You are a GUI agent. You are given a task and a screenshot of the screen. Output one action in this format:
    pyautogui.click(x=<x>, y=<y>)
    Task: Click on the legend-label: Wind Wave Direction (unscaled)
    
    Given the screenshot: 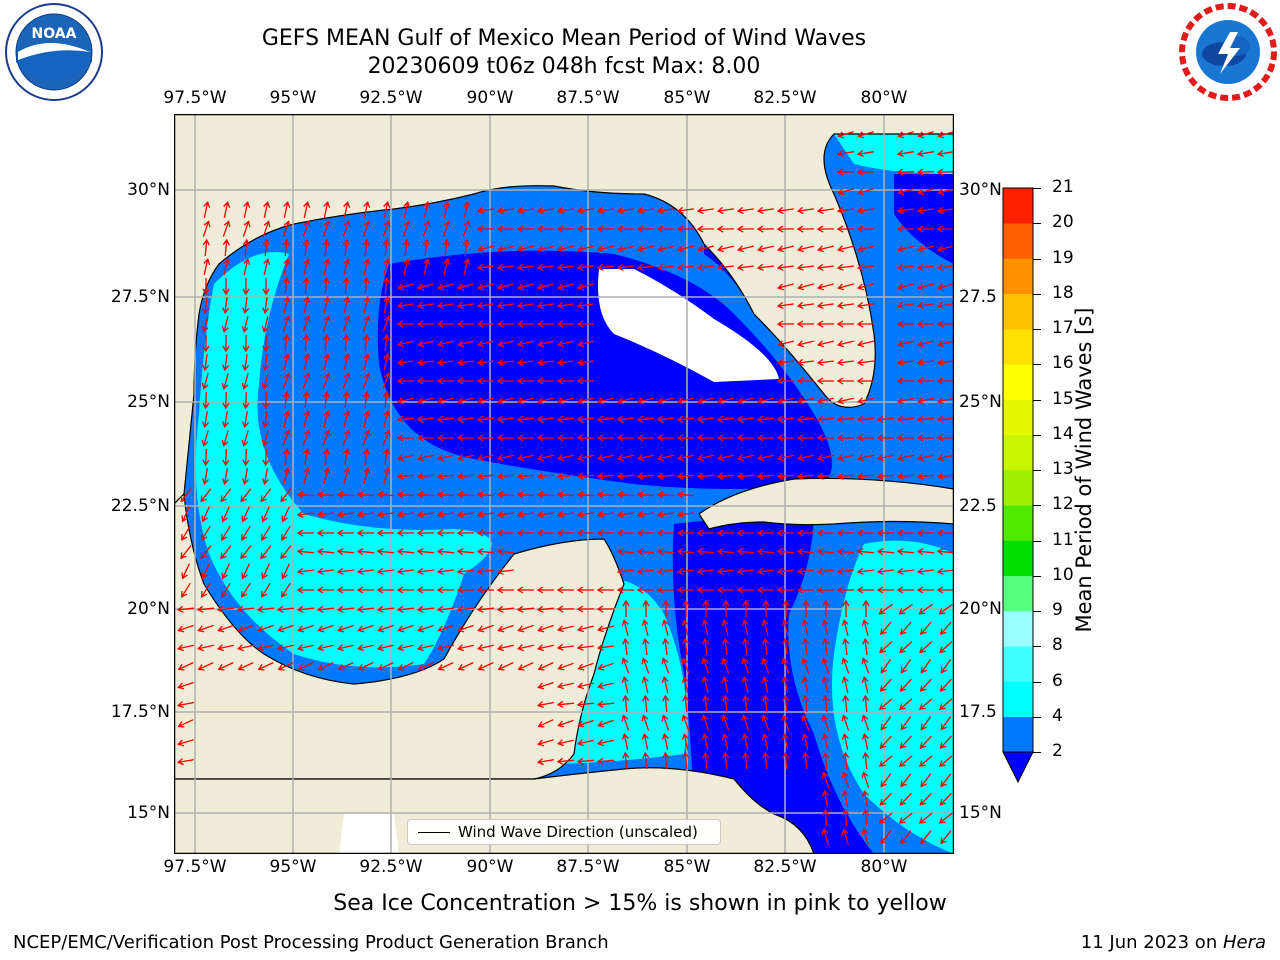 What is the action you would take?
    pyautogui.click(x=578, y=832)
    